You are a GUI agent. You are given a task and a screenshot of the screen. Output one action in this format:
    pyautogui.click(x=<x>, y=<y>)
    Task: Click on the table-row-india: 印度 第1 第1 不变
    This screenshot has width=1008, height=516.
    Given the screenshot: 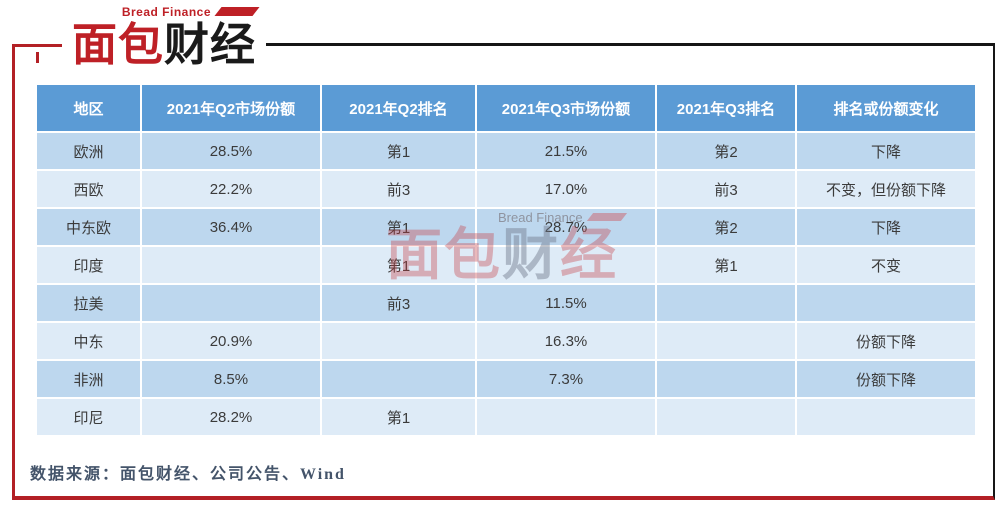 What is the action you would take?
    pyautogui.click(x=506, y=265)
    